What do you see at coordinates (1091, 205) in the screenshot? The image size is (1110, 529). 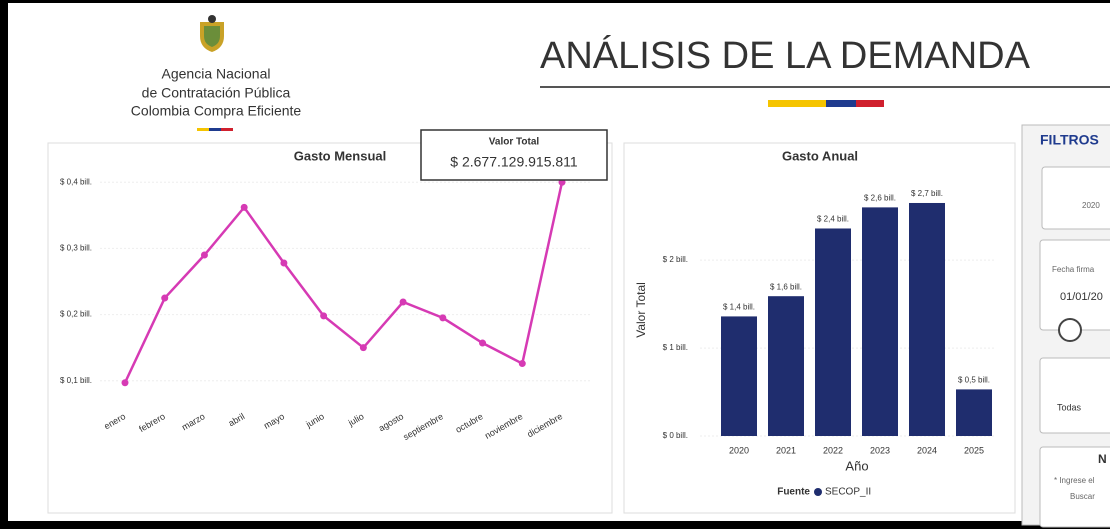 I see `filter-year: 2020` at bounding box center [1091, 205].